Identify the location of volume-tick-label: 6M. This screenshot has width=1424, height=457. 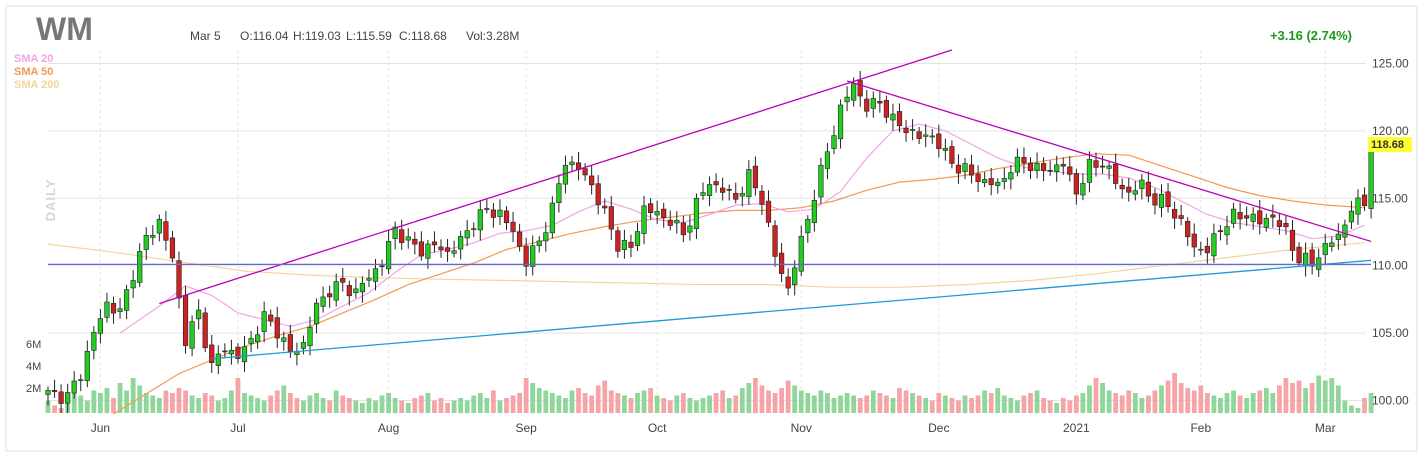
(33, 345).